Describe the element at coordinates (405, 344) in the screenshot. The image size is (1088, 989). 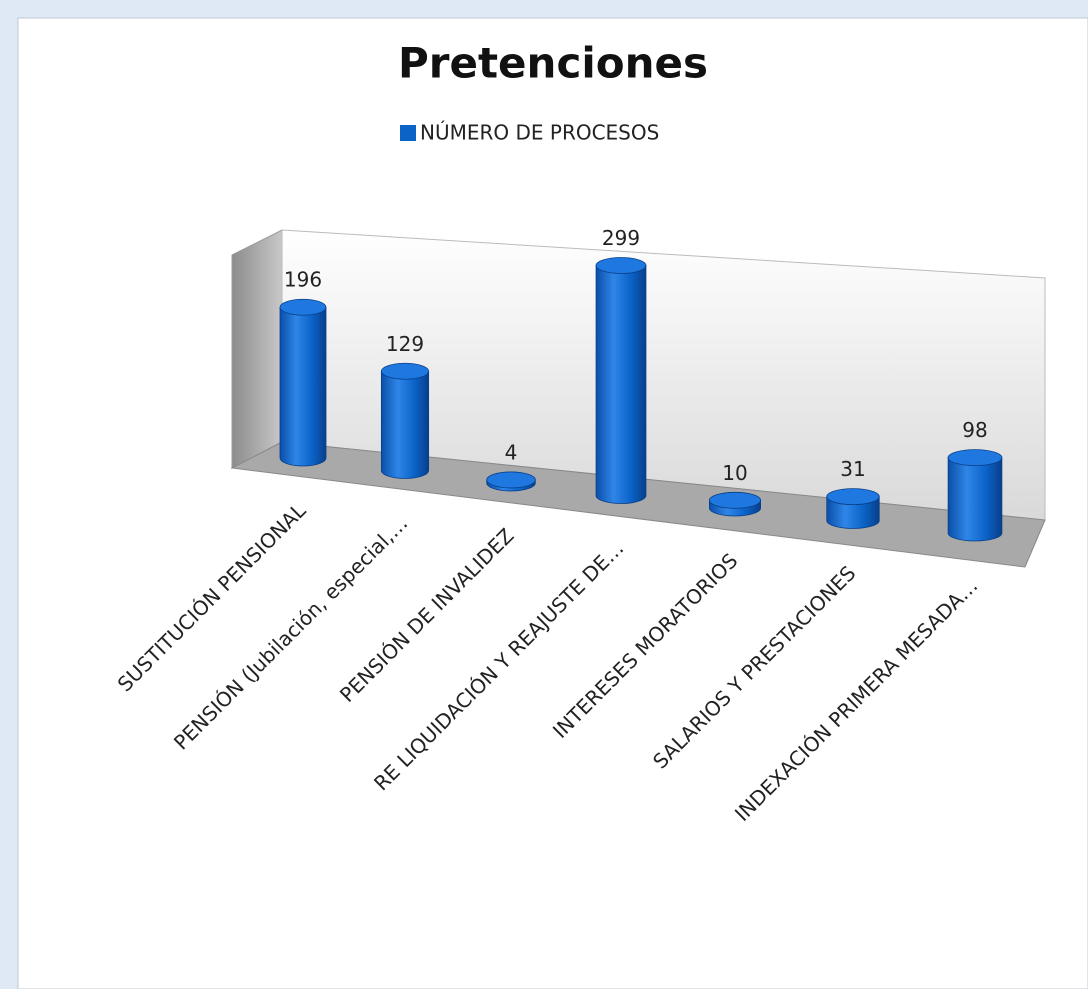
I see `data-label: 129` at that location.